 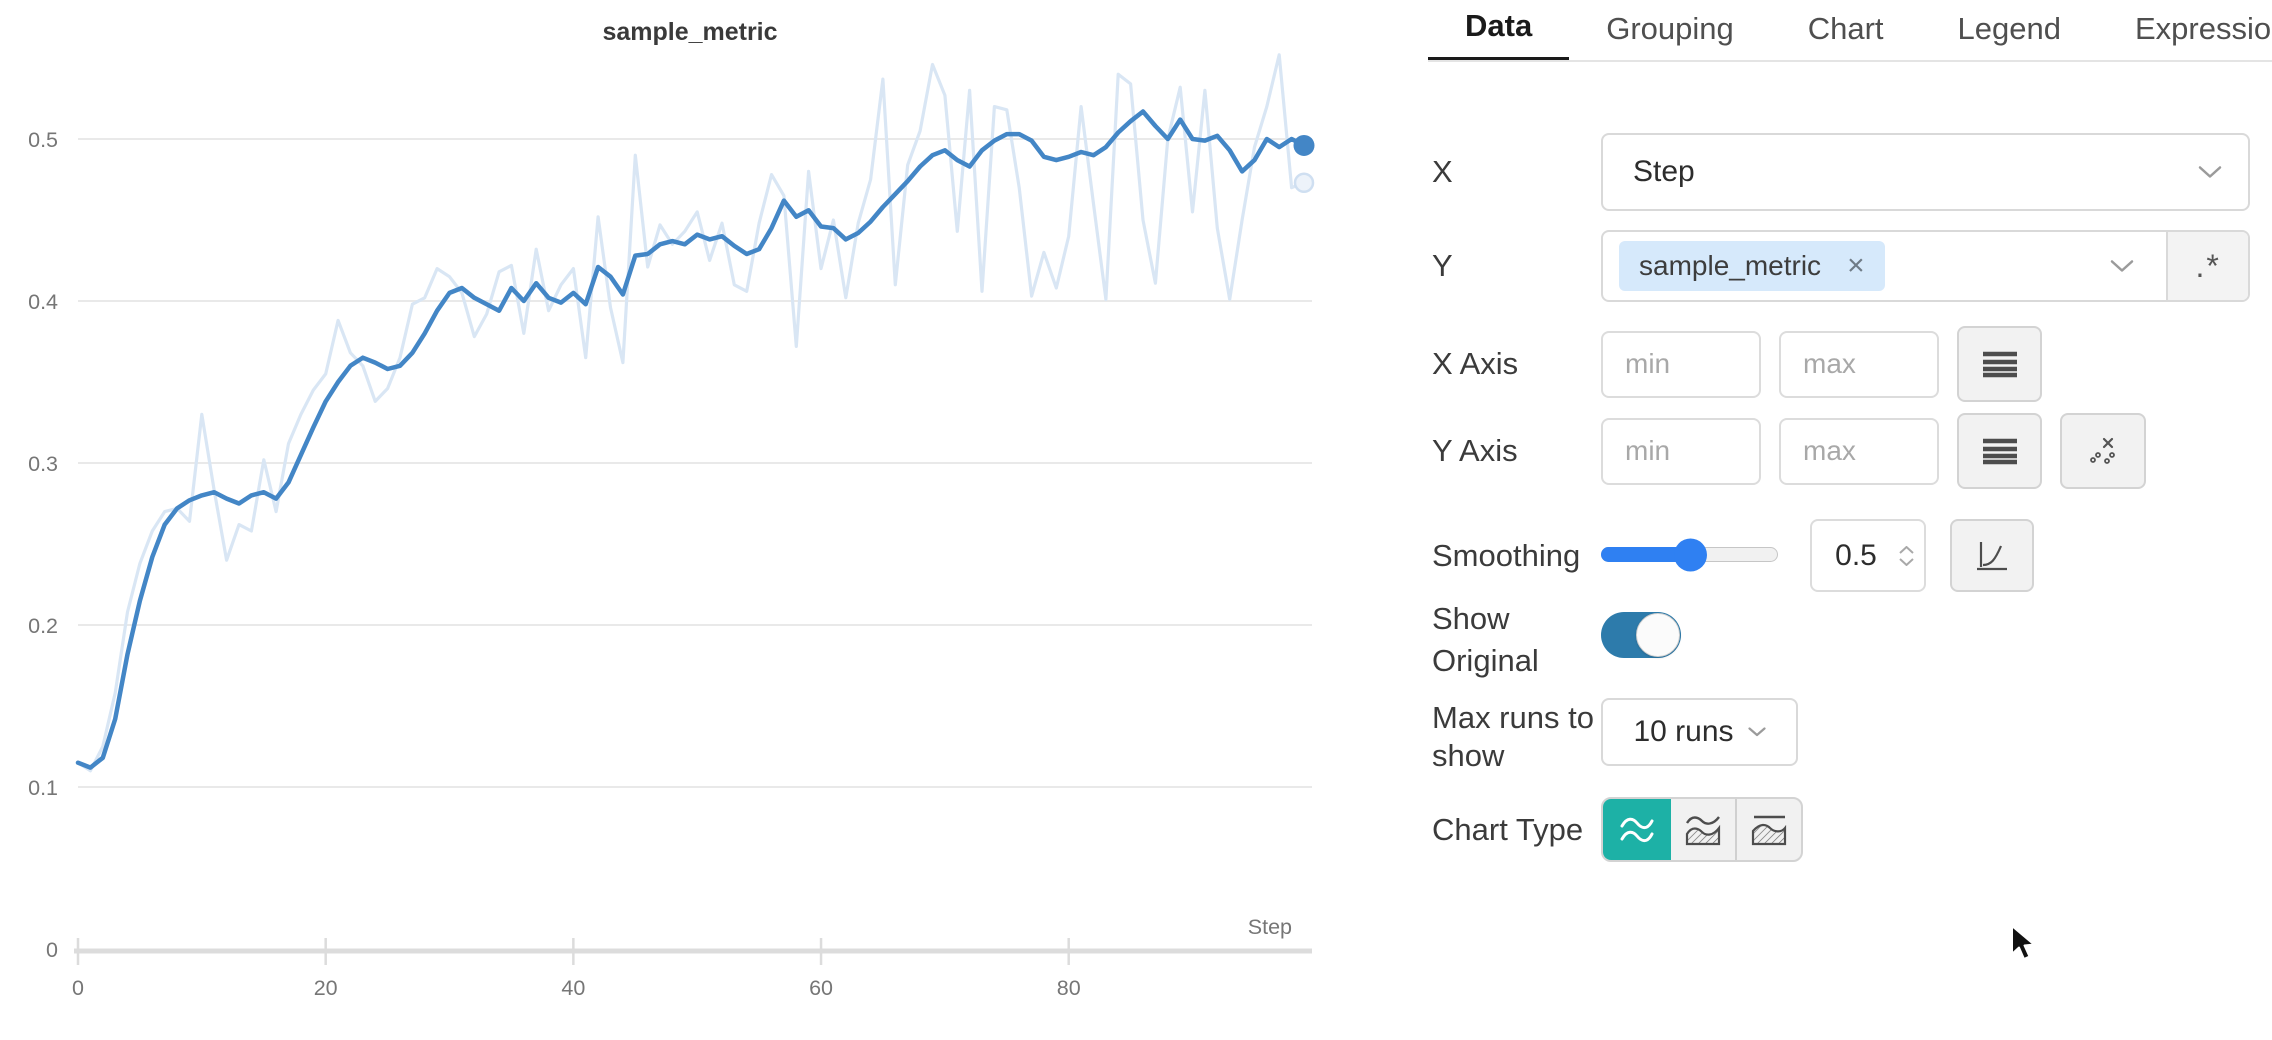 I want to click on tab-data: Data, so click(x=1499, y=34).